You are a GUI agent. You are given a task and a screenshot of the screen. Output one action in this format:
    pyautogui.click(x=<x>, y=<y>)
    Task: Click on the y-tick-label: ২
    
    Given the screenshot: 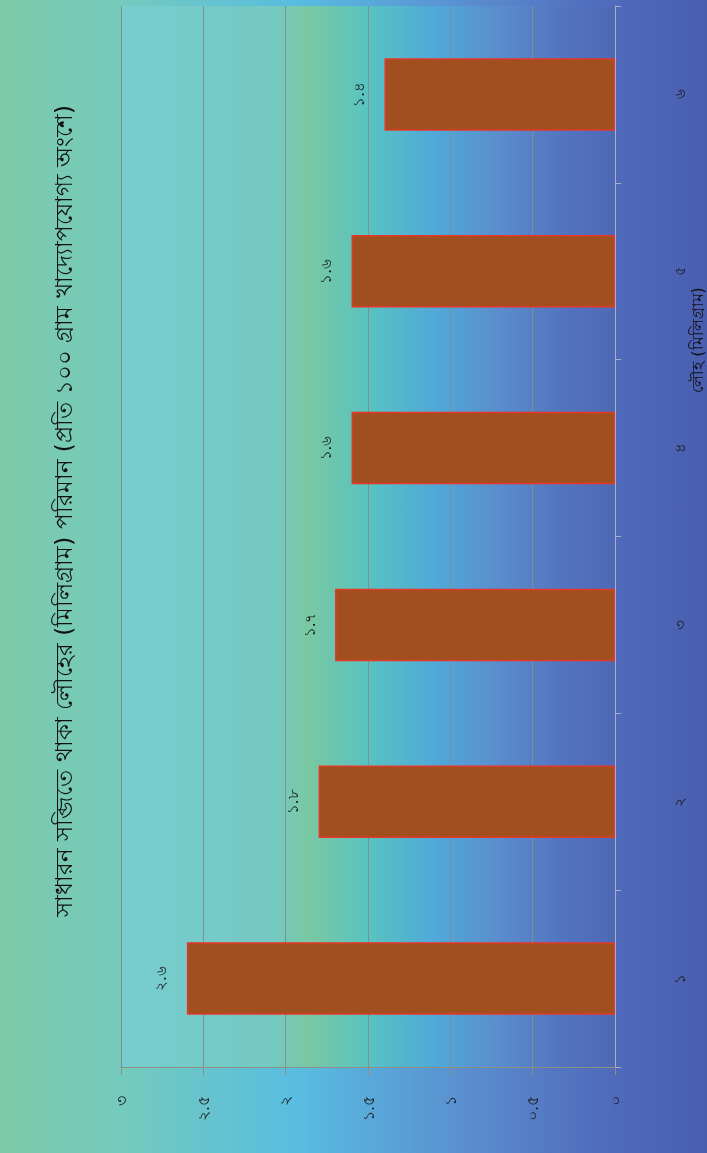 What is the action you would take?
    pyautogui.click(x=679, y=801)
    